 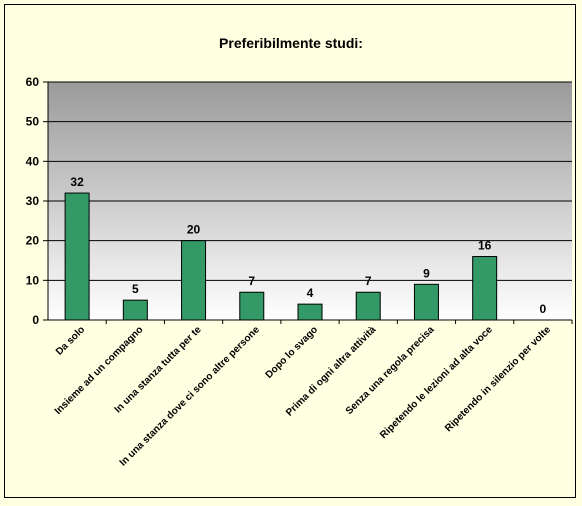 I want to click on data-label: 4, so click(x=310, y=293).